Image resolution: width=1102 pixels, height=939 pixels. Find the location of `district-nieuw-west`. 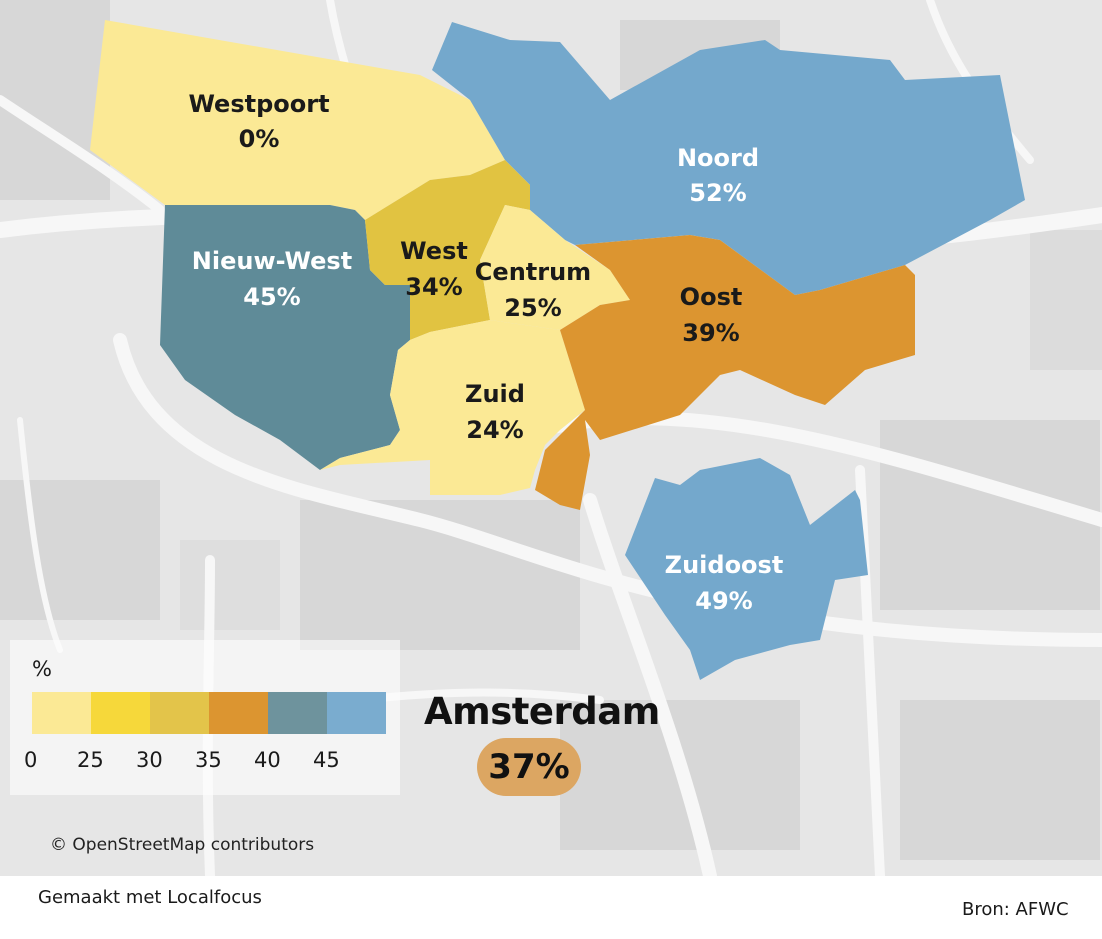

district-nieuw-west is located at coordinates (285, 337).